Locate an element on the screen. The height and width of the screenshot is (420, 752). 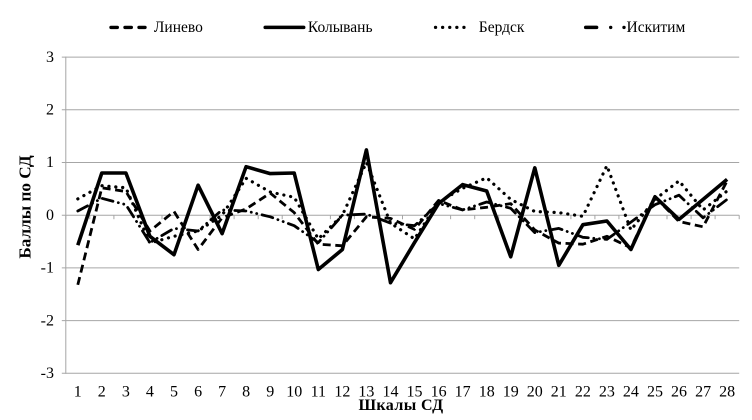
svg-text: 4 is located at coordinates (150, 392).